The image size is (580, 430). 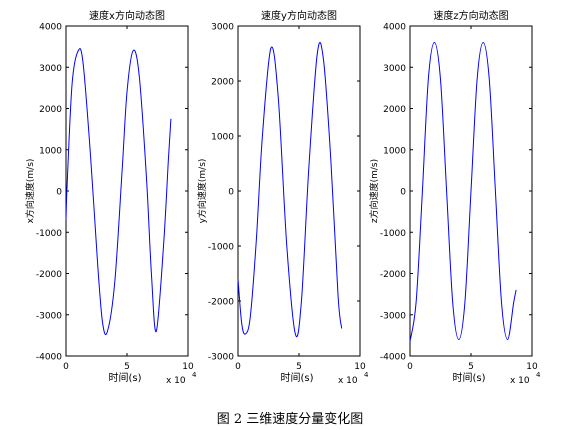 What do you see at coordinates (30, 191) in the screenshot?
I see `y-axis-label: x方向速度(m/s)` at bounding box center [30, 191].